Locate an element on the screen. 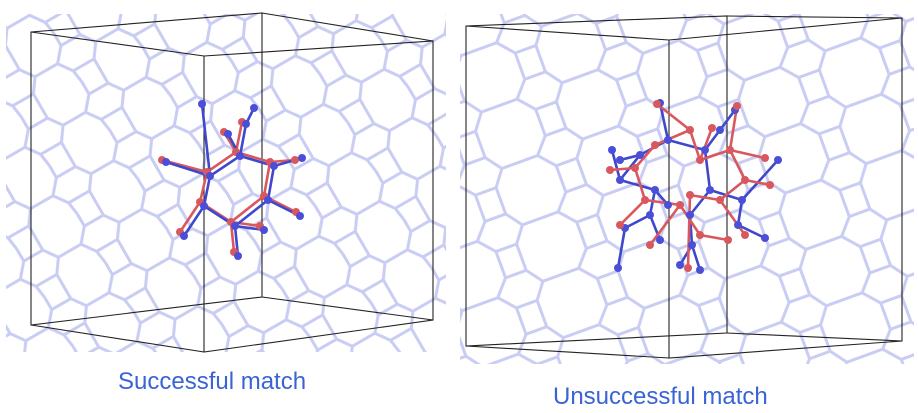  caption-successful-match: Successful match is located at coordinates (212, 381).